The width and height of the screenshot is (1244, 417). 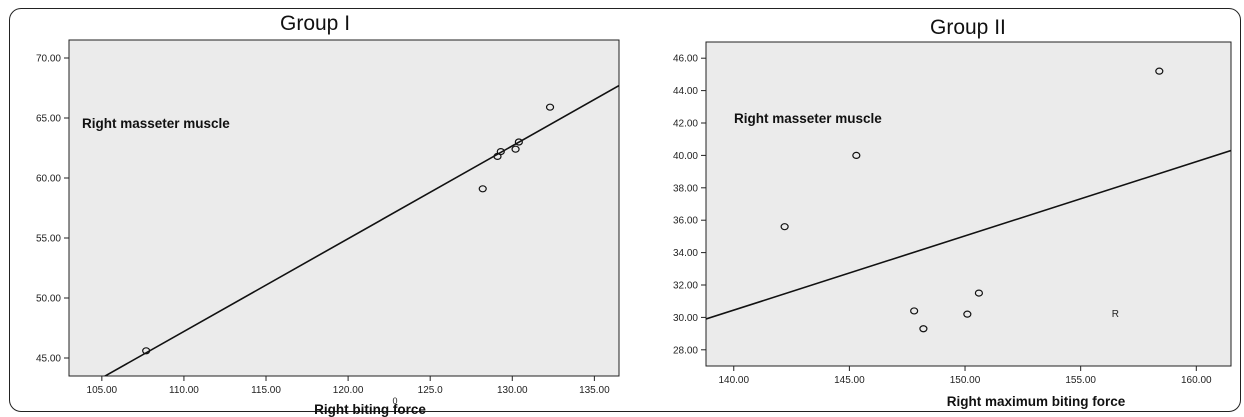 What do you see at coordinates (48, 179) in the screenshot?
I see `g1-y-tick-label: 60.00` at bounding box center [48, 179].